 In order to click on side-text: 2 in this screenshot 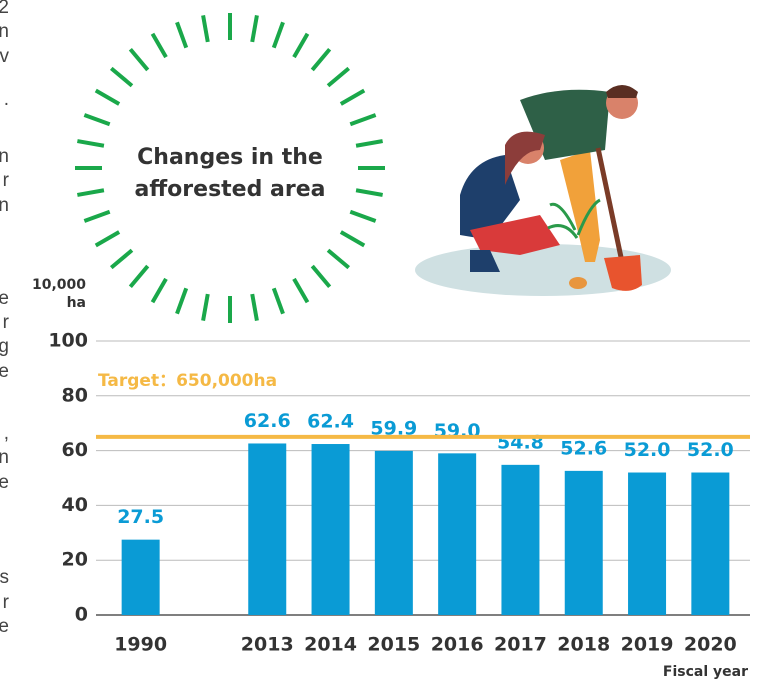, I will do `click(4, 9)`.